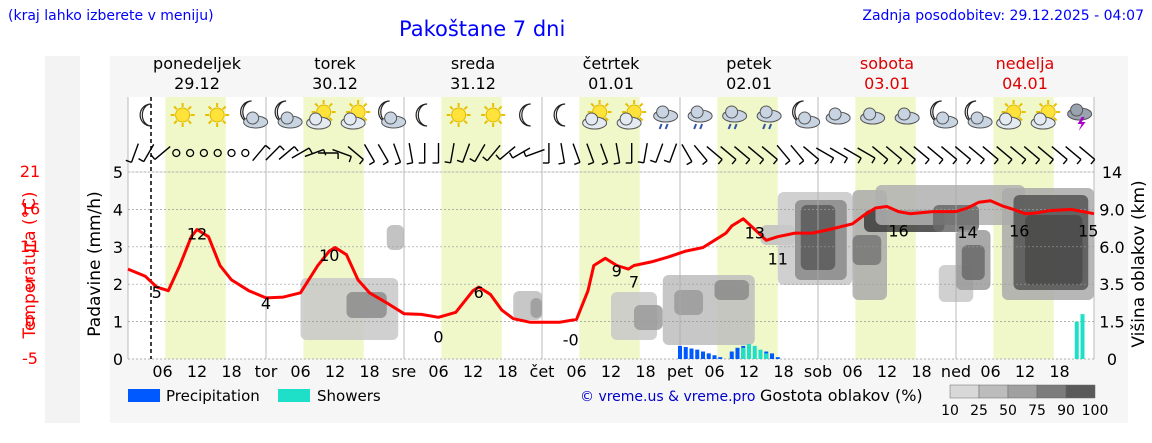 The image size is (1152, 443). Describe the element at coordinates (559, 115) in the screenshot. I see `moon-icon` at that location.